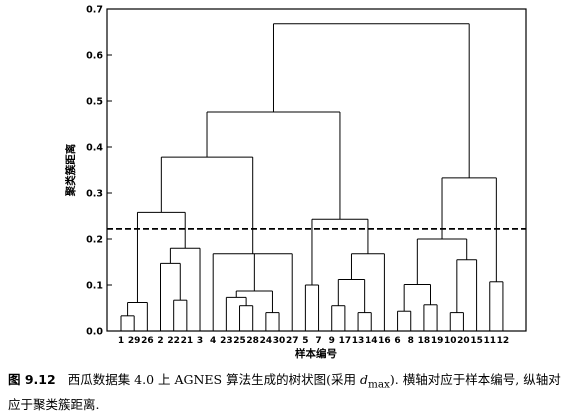 This screenshot has width=574, height=414. I want to click on leaf-label: 30, so click(279, 341).